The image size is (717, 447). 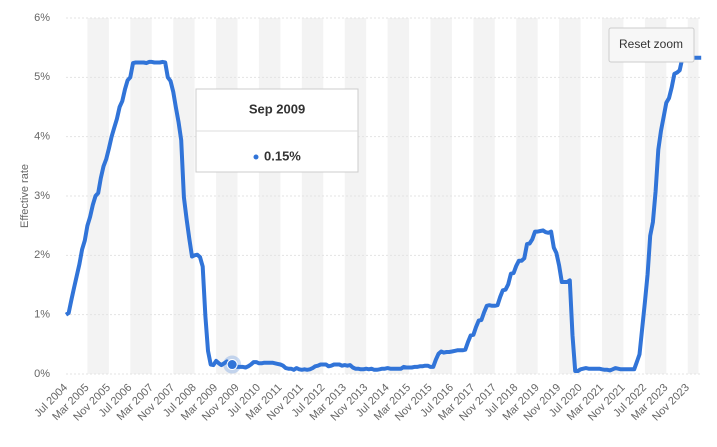 I want to click on y-tick-label: 6%, so click(x=42, y=18).